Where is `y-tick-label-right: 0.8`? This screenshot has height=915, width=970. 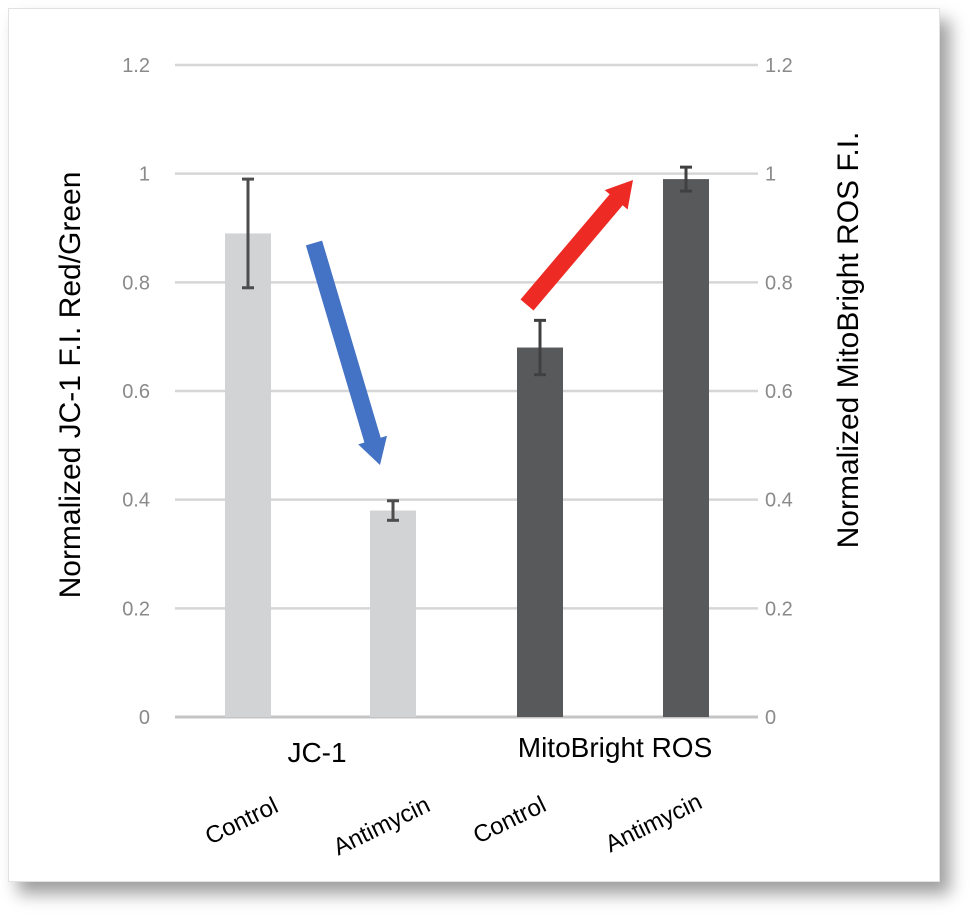
y-tick-label-right: 0.8 is located at coordinates (779, 283).